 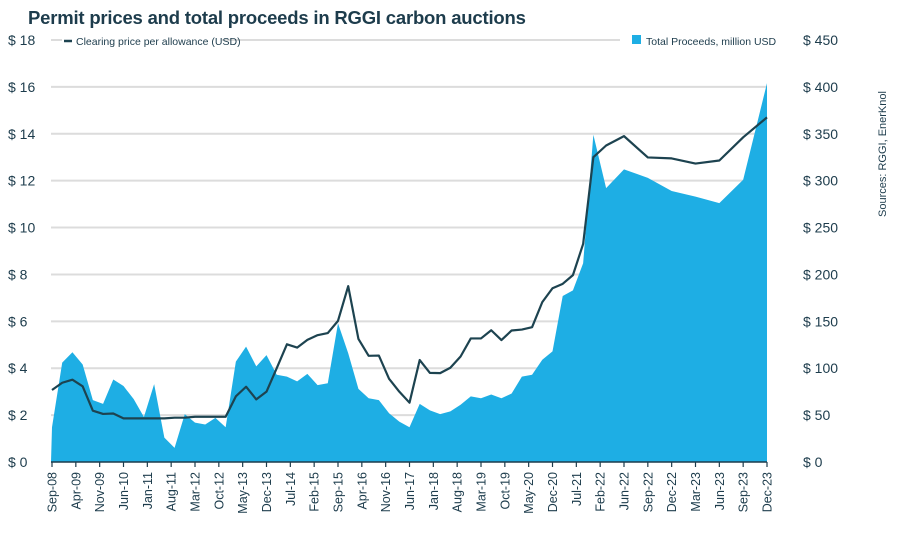 What do you see at coordinates (219, 491) in the screenshot?
I see `x-tick-label: Oct-12` at bounding box center [219, 491].